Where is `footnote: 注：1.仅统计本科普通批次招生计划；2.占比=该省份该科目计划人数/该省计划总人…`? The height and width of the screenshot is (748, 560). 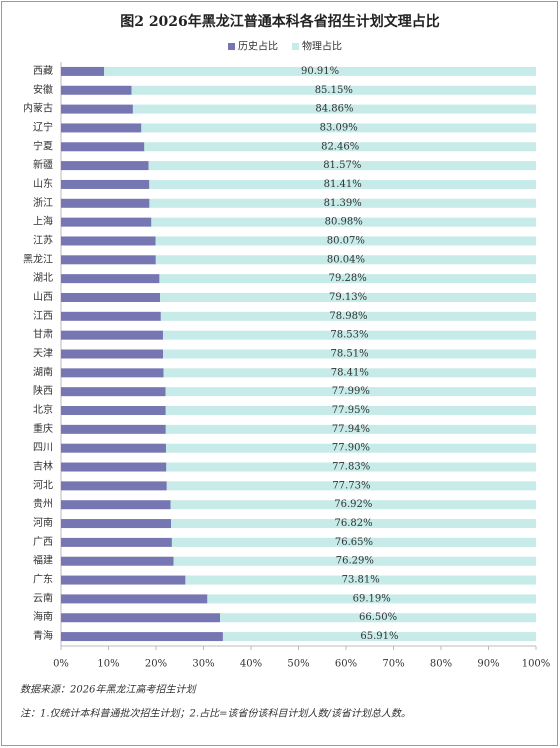 footnote: 注：1.仅统计本科普通批次招生计划；2.占比=该省份该科目计划人数/该省计划总人… is located at coordinates (215, 714).